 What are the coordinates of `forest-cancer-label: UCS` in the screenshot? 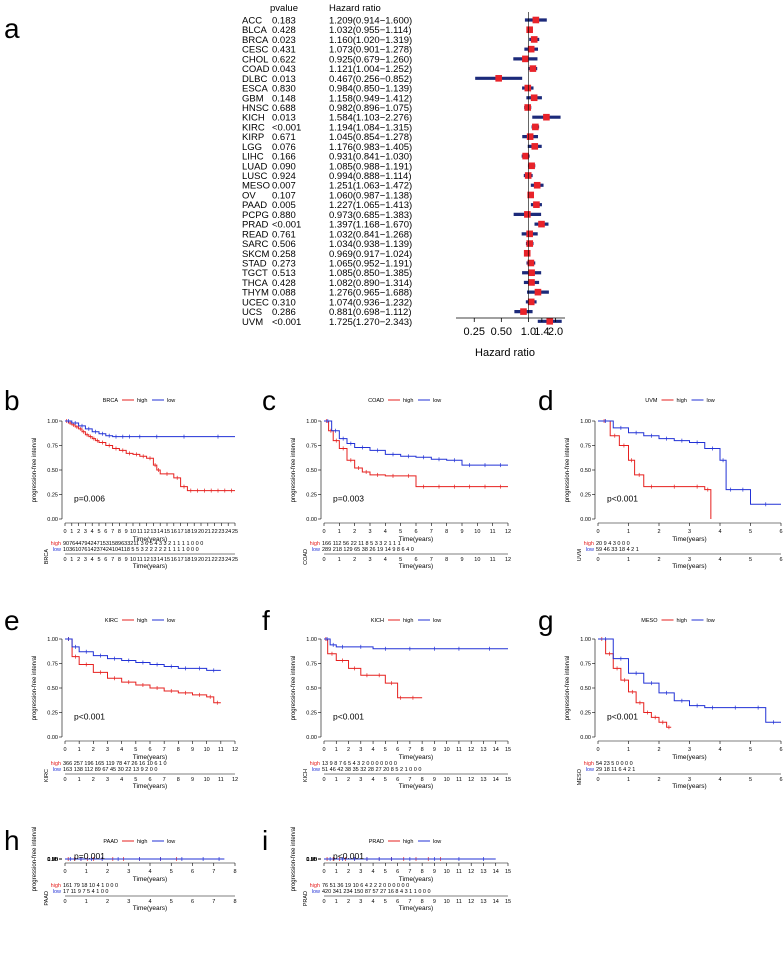 It's located at (252, 312).